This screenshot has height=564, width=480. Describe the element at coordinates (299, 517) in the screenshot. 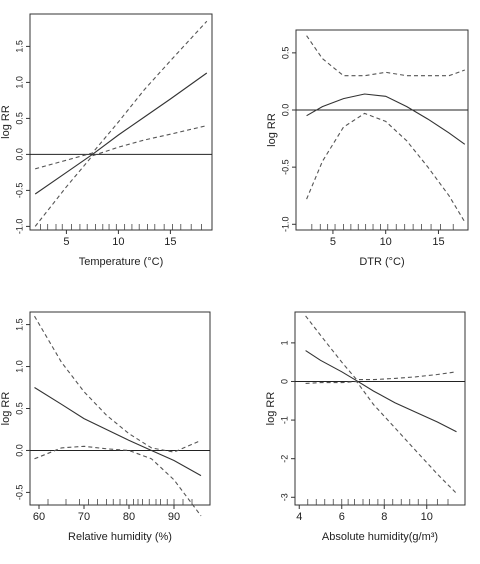

I see `x-tick-label: 4` at that location.